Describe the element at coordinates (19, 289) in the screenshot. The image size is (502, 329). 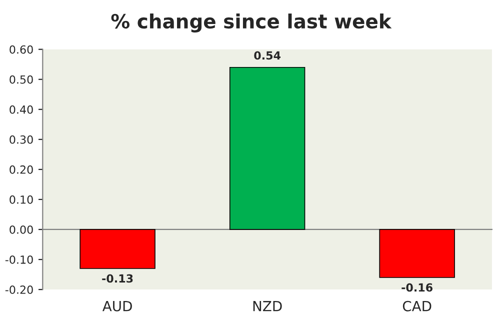
I see `y-tick-label: -0.20` at that location.